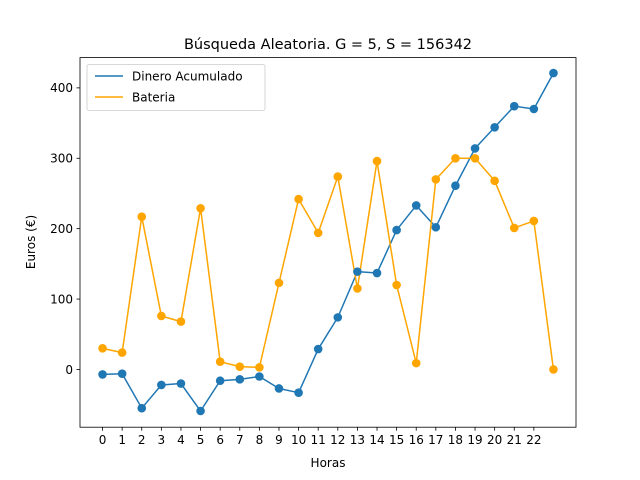 Image resolution: width=640 pixels, height=480 pixels. Describe the element at coordinates (514, 440) in the screenshot. I see `x-tick-label: 21` at that location.